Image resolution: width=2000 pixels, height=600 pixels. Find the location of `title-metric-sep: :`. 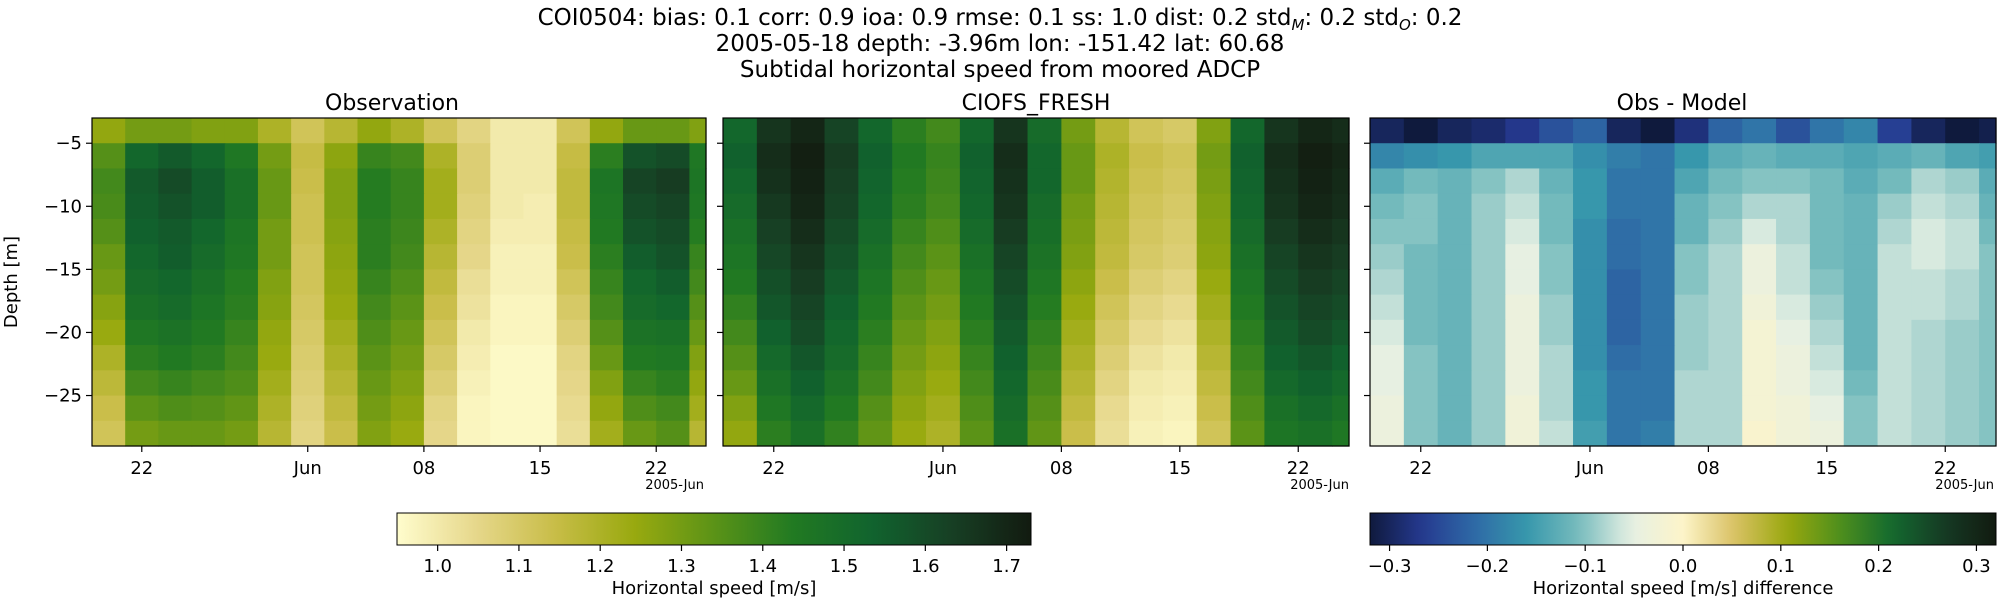

title-metric-sep: : is located at coordinates (900, 18).